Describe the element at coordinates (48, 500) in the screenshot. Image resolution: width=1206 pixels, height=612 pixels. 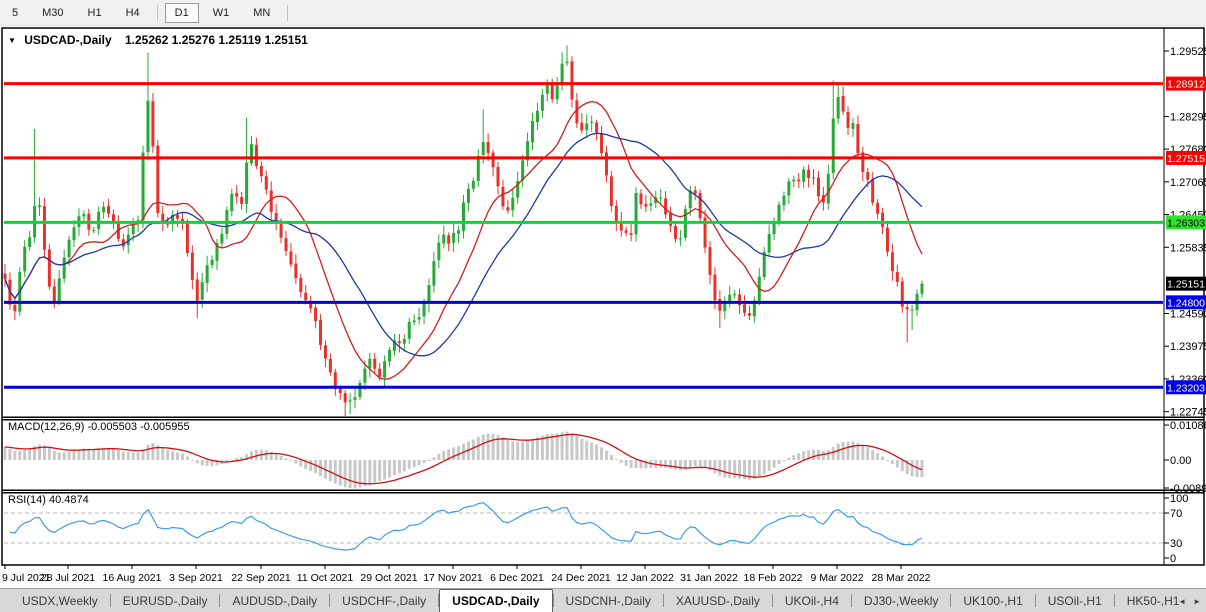
I see `rsi-indicator-label: RSI(14) 40.4874` at that location.